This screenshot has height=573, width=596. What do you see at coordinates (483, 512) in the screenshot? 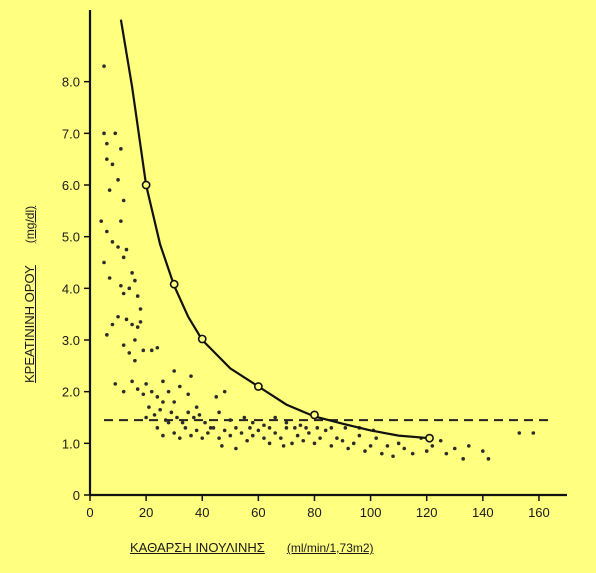
I see `x-tick-label: 140` at bounding box center [483, 512].